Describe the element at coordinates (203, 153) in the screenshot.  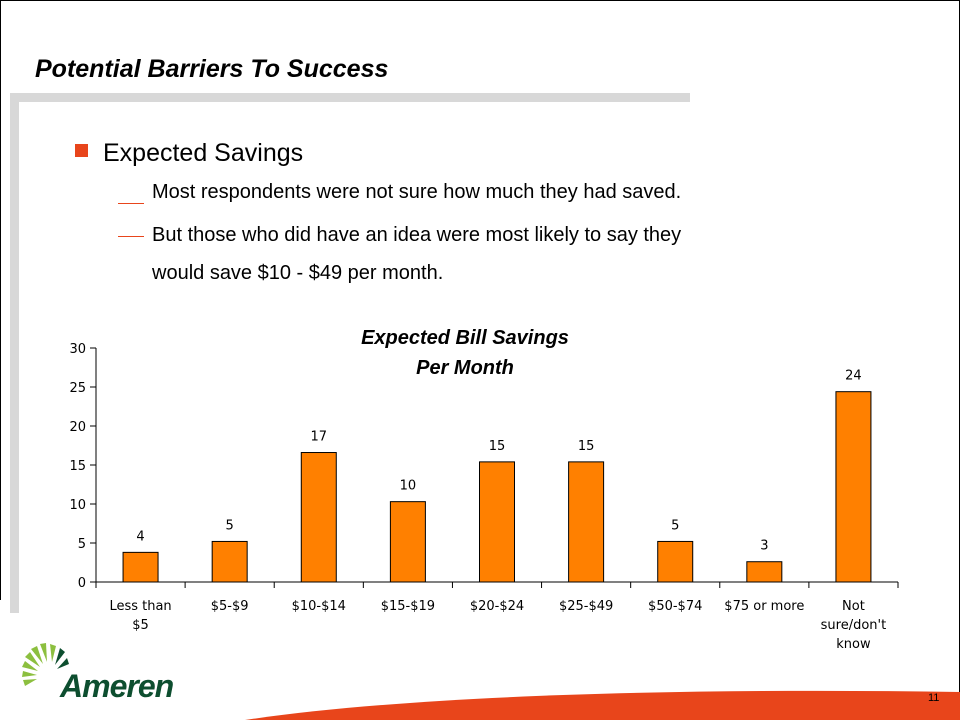
I see `bullet-heading: Expected Savings` at that location.